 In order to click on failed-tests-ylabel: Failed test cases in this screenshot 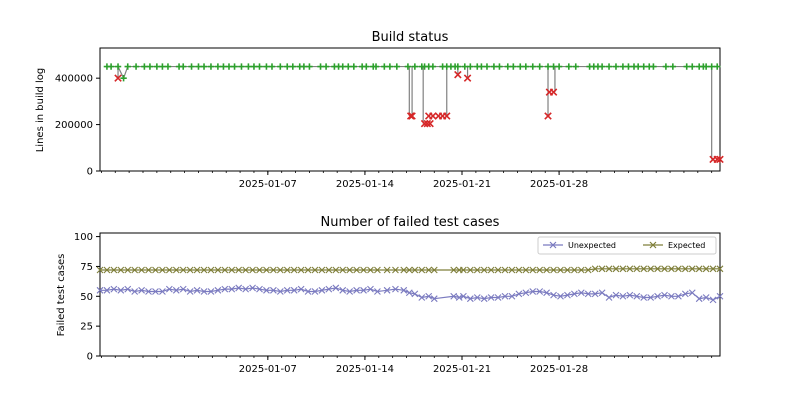, I will do `click(61, 295)`.